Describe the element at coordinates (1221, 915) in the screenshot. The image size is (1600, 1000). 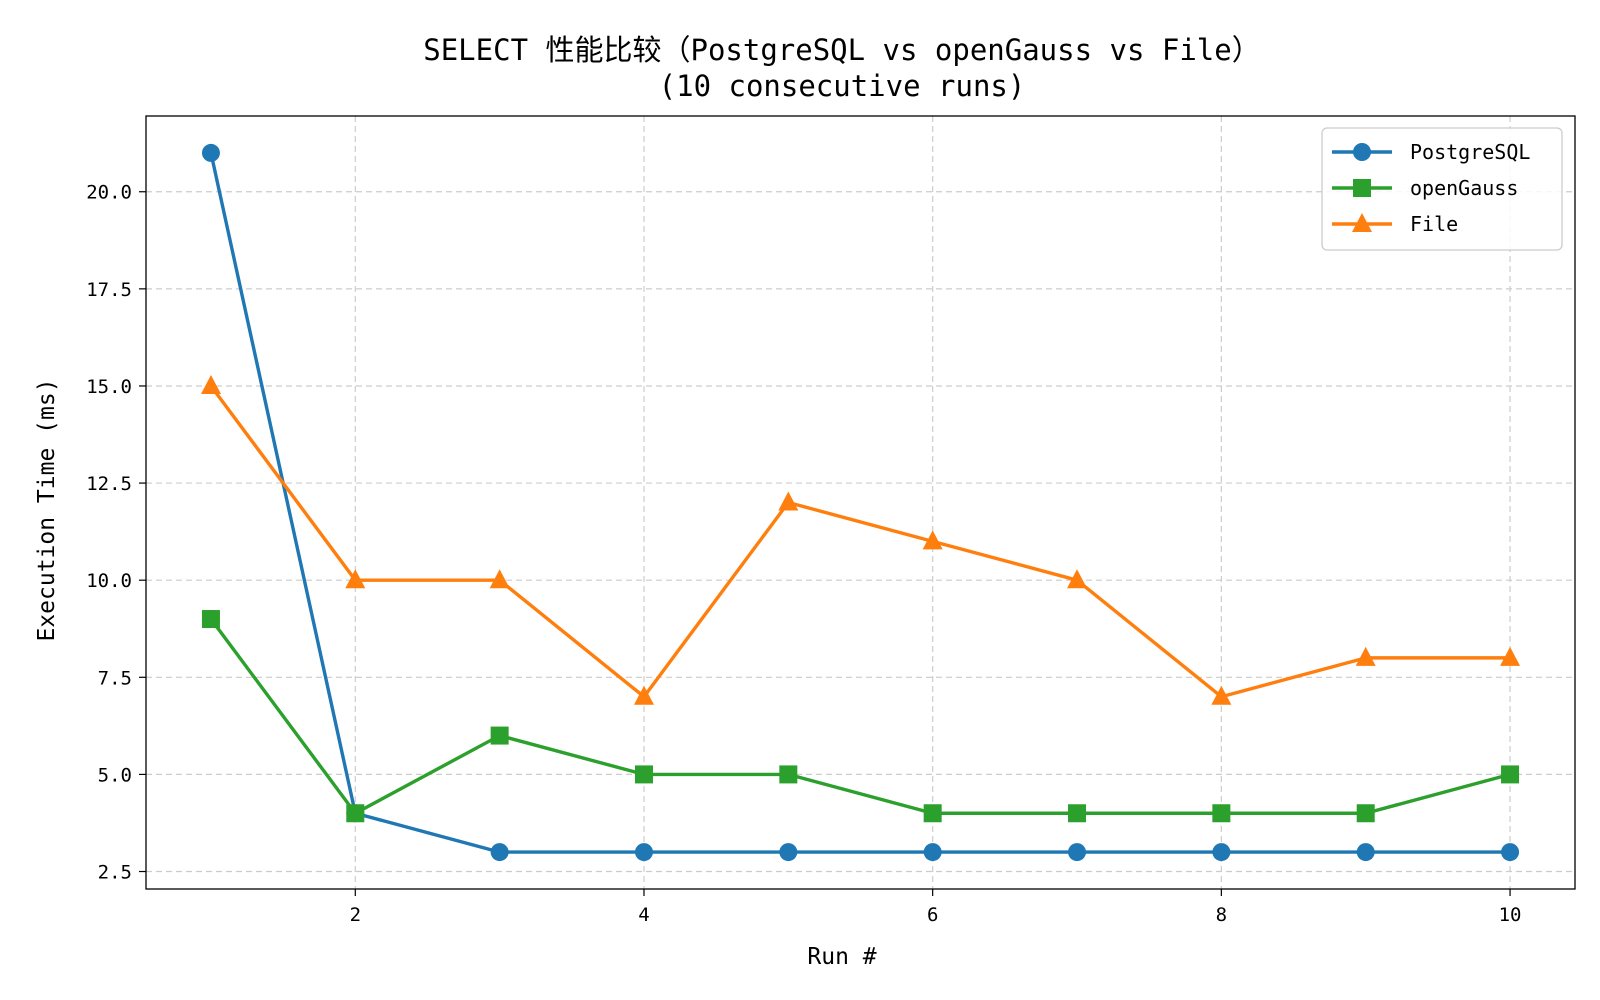
I see `x-tick-label: 8` at that location.